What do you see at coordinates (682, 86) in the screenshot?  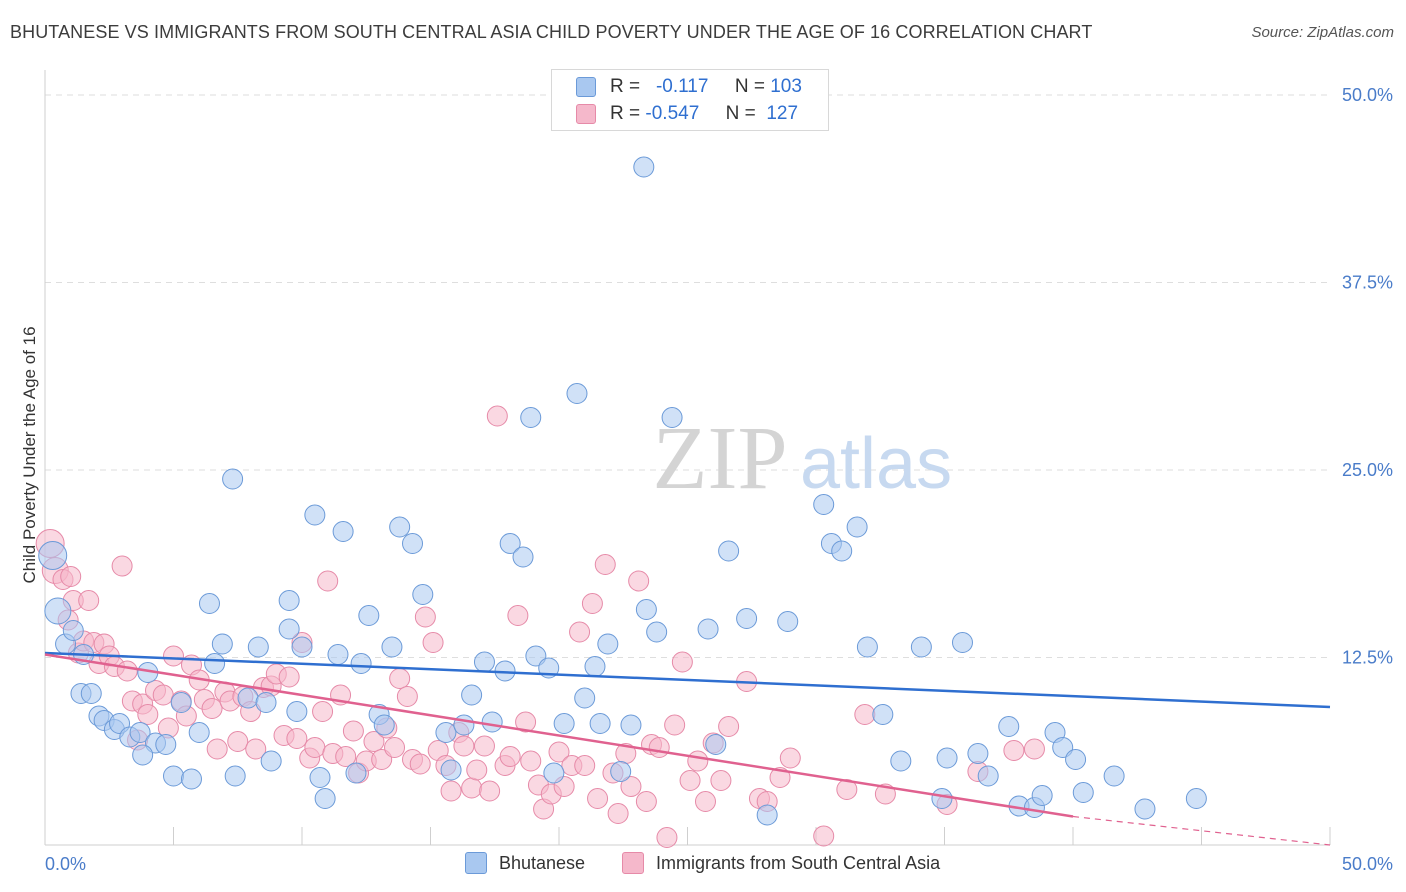 I see `r-value: -0.117` at bounding box center [682, 86].